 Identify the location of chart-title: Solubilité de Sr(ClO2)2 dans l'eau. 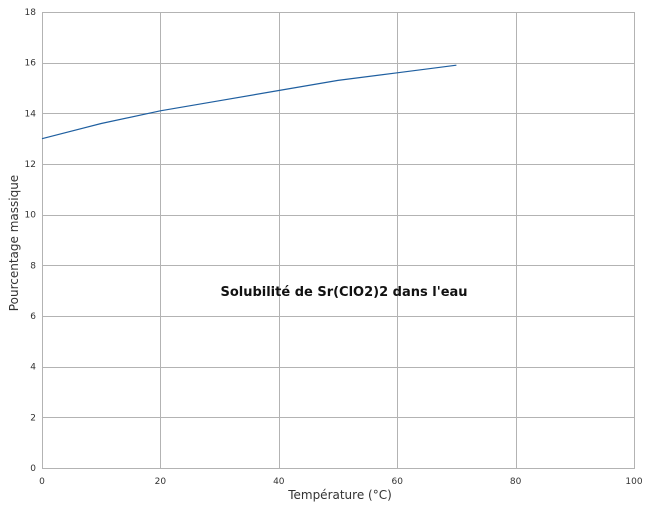
(343, 292).